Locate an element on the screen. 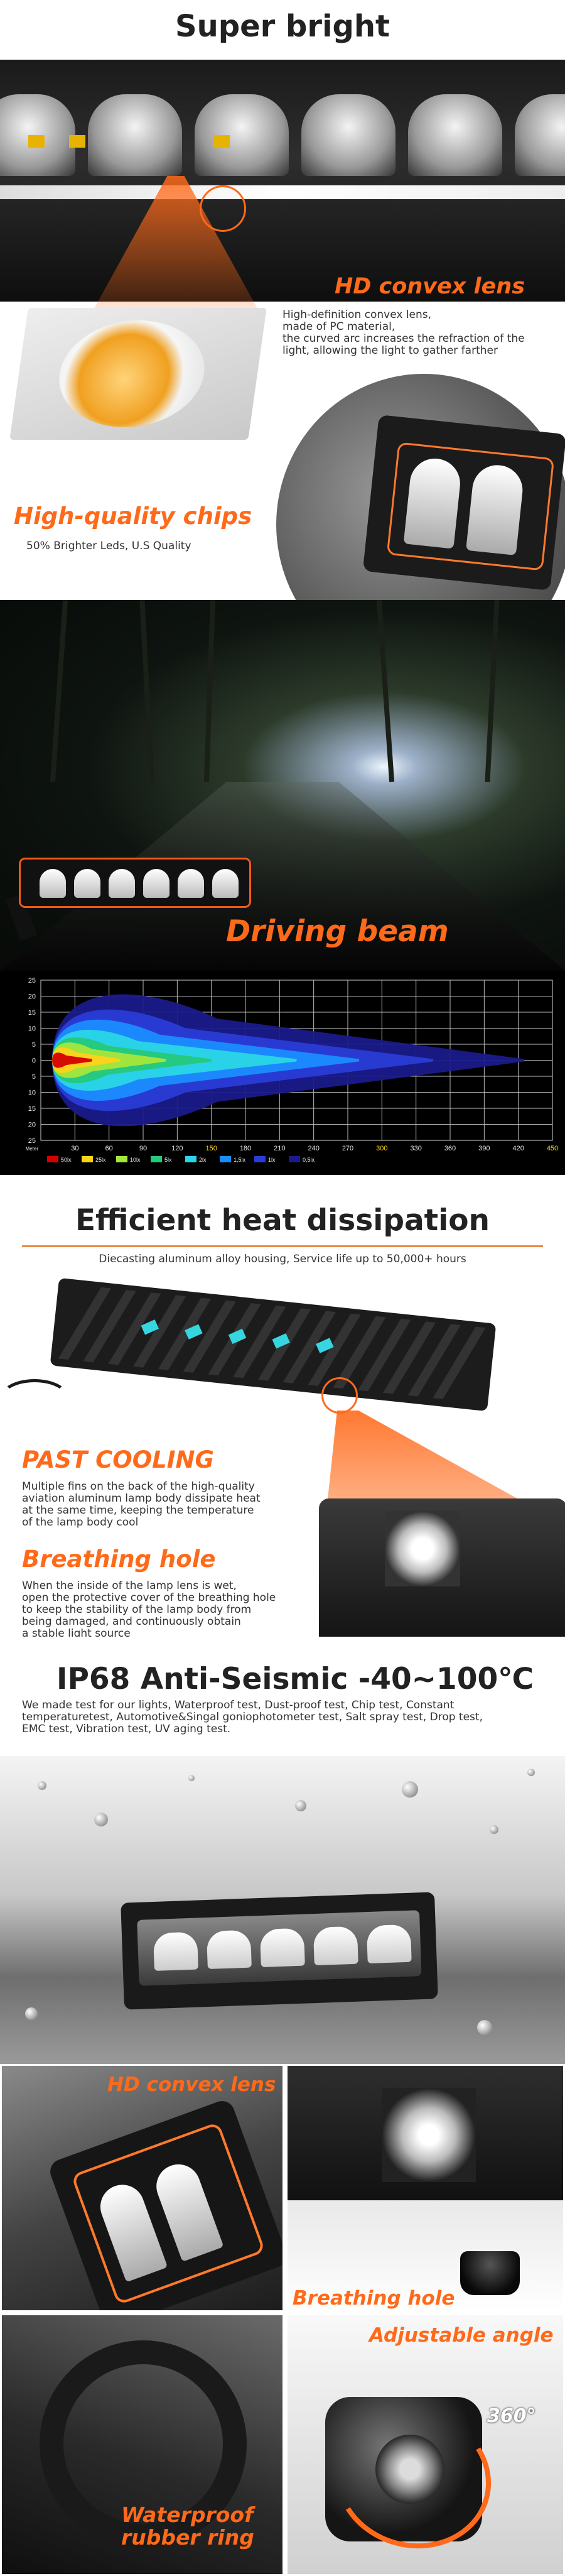  legend-label: 10lx is located at coordinates (135, 1160).